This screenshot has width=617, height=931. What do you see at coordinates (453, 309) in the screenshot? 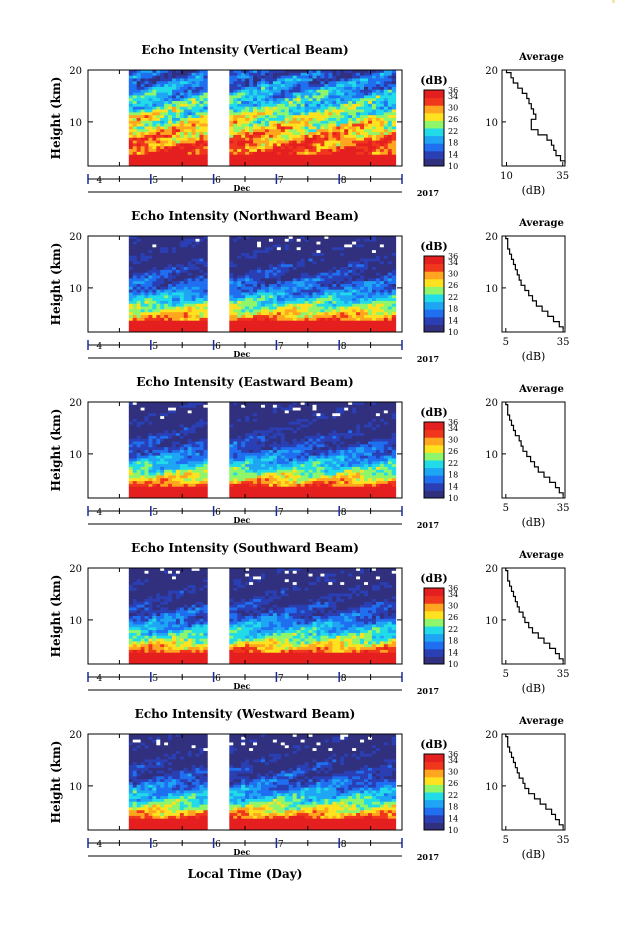
I see `colorbar-tick-label: 18` at bounding box center [453, 309].